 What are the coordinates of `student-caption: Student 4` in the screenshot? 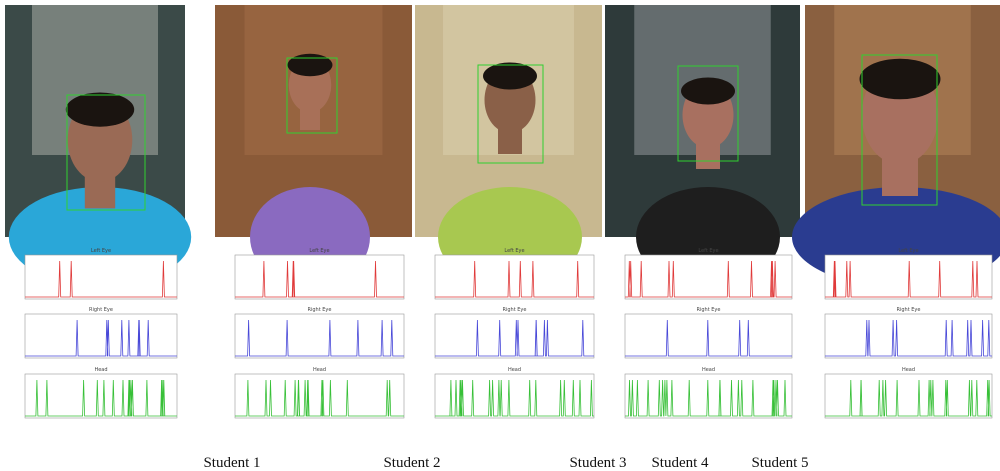 It's located at (680, 463).